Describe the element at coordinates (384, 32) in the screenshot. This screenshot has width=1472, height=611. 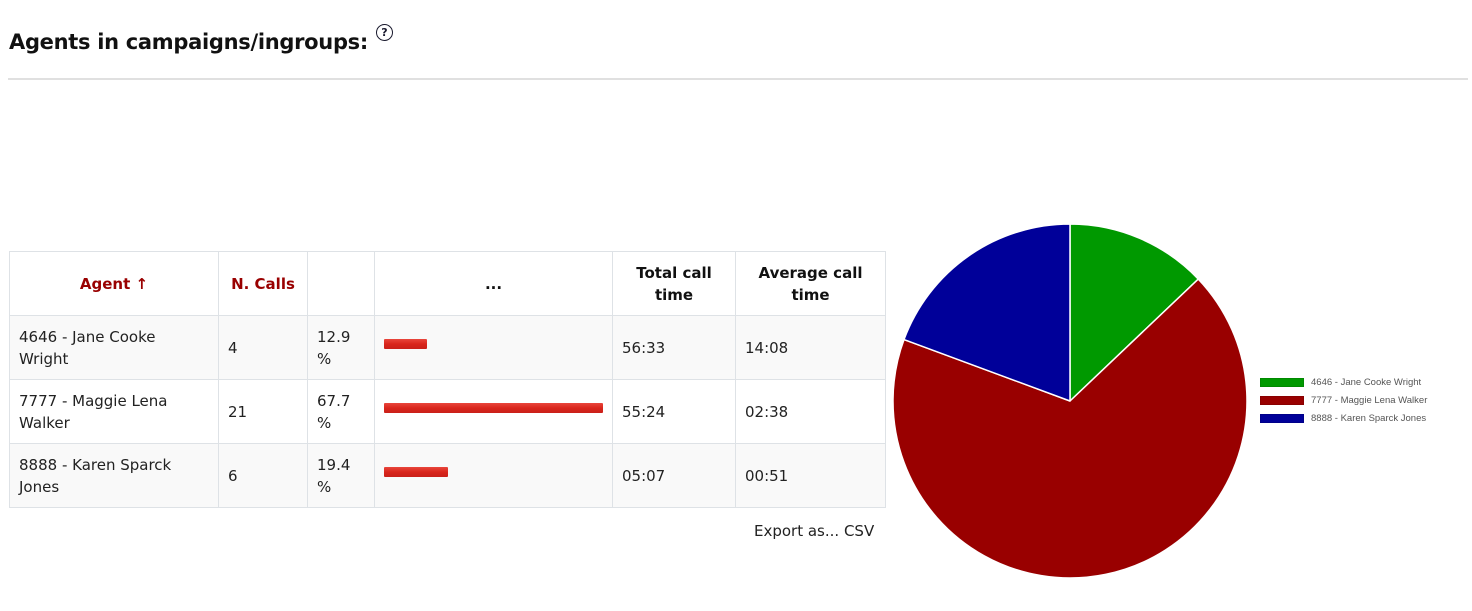
I see `help-icon: ?` at that location.